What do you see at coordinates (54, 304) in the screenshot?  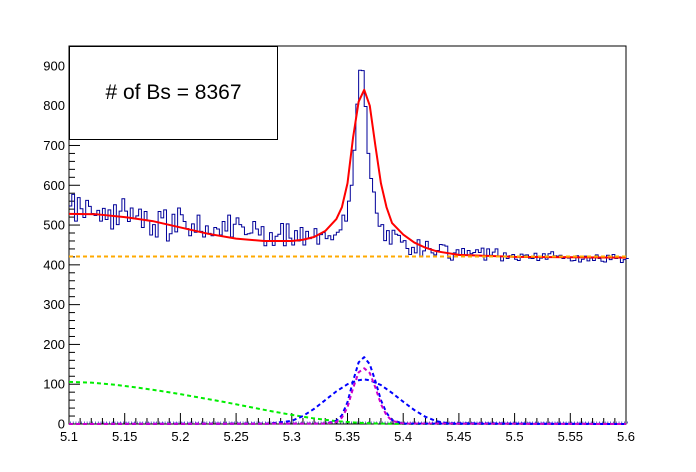 I see `y-tick-label: 300` at bounding box center [54, 304].